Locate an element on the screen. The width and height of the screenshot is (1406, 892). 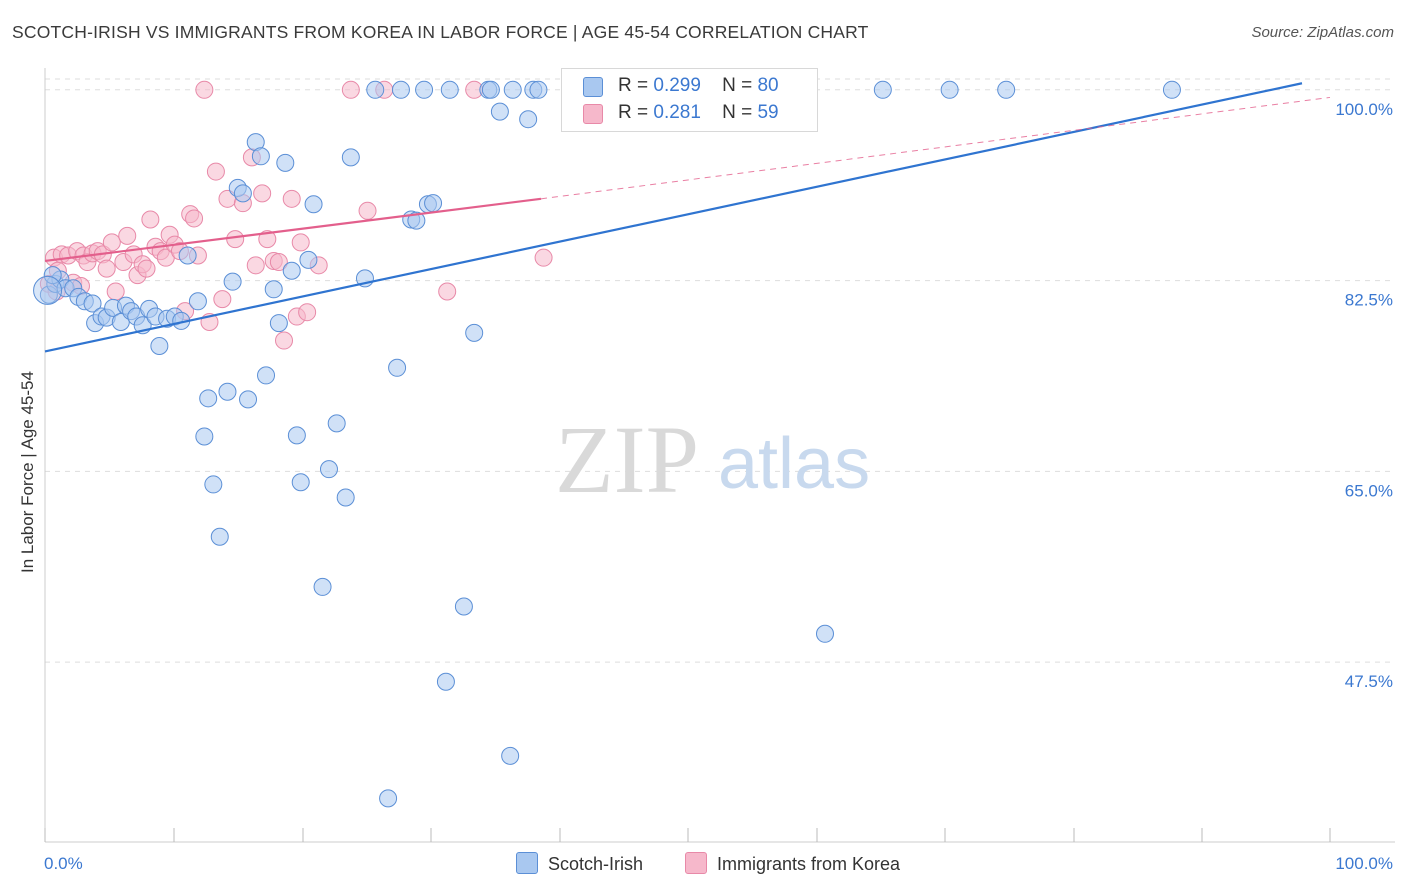
legend-swatch-blue is located at coordinates (593, 87).